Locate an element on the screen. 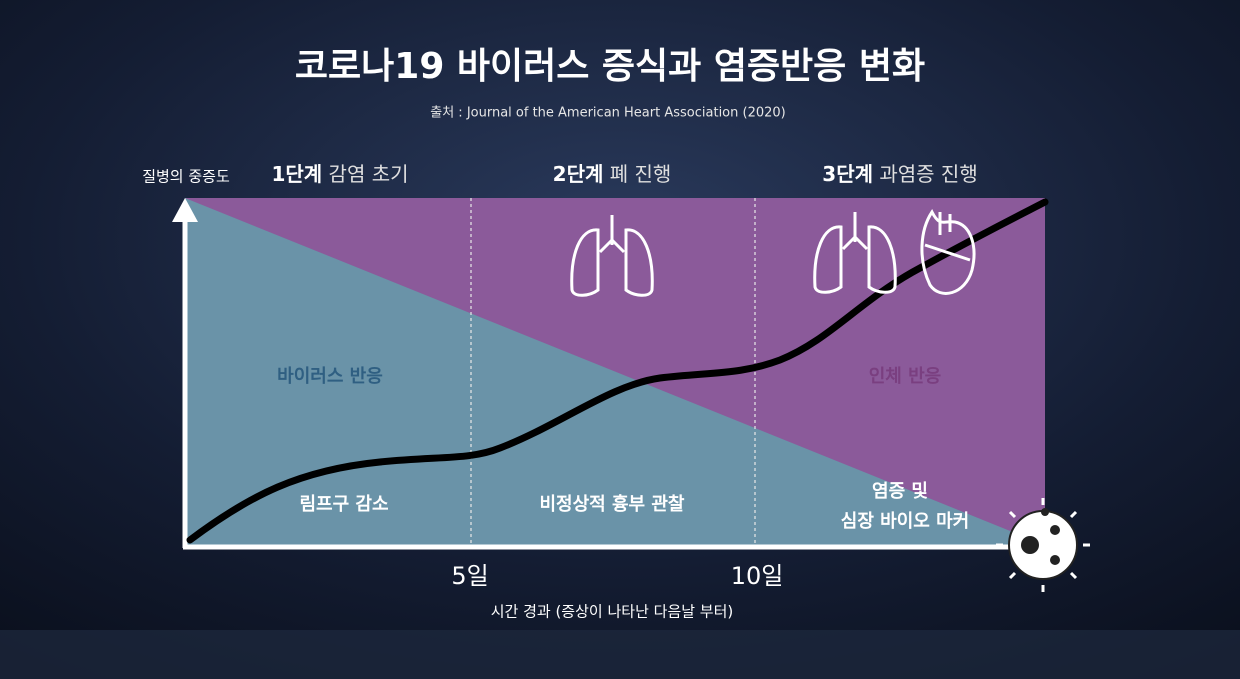 This screenshot has width=1240, height=679. stage-finding: 림프구 감소 is located at coordinates (343, 504).